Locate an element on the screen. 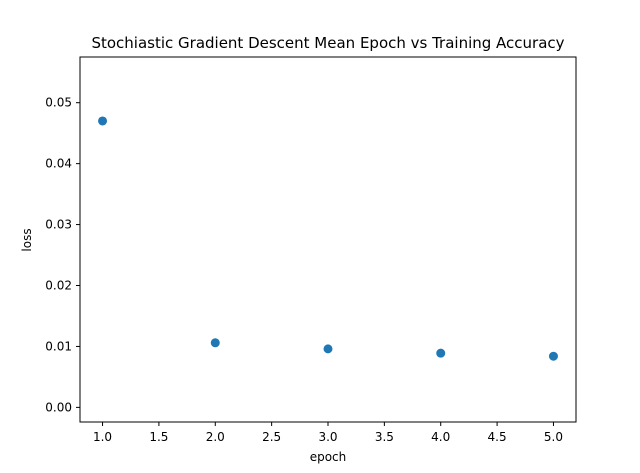 The width and height of the screenshot is (640, 473). y-tick-label: 0.05 is located at coordinates (58, 103).